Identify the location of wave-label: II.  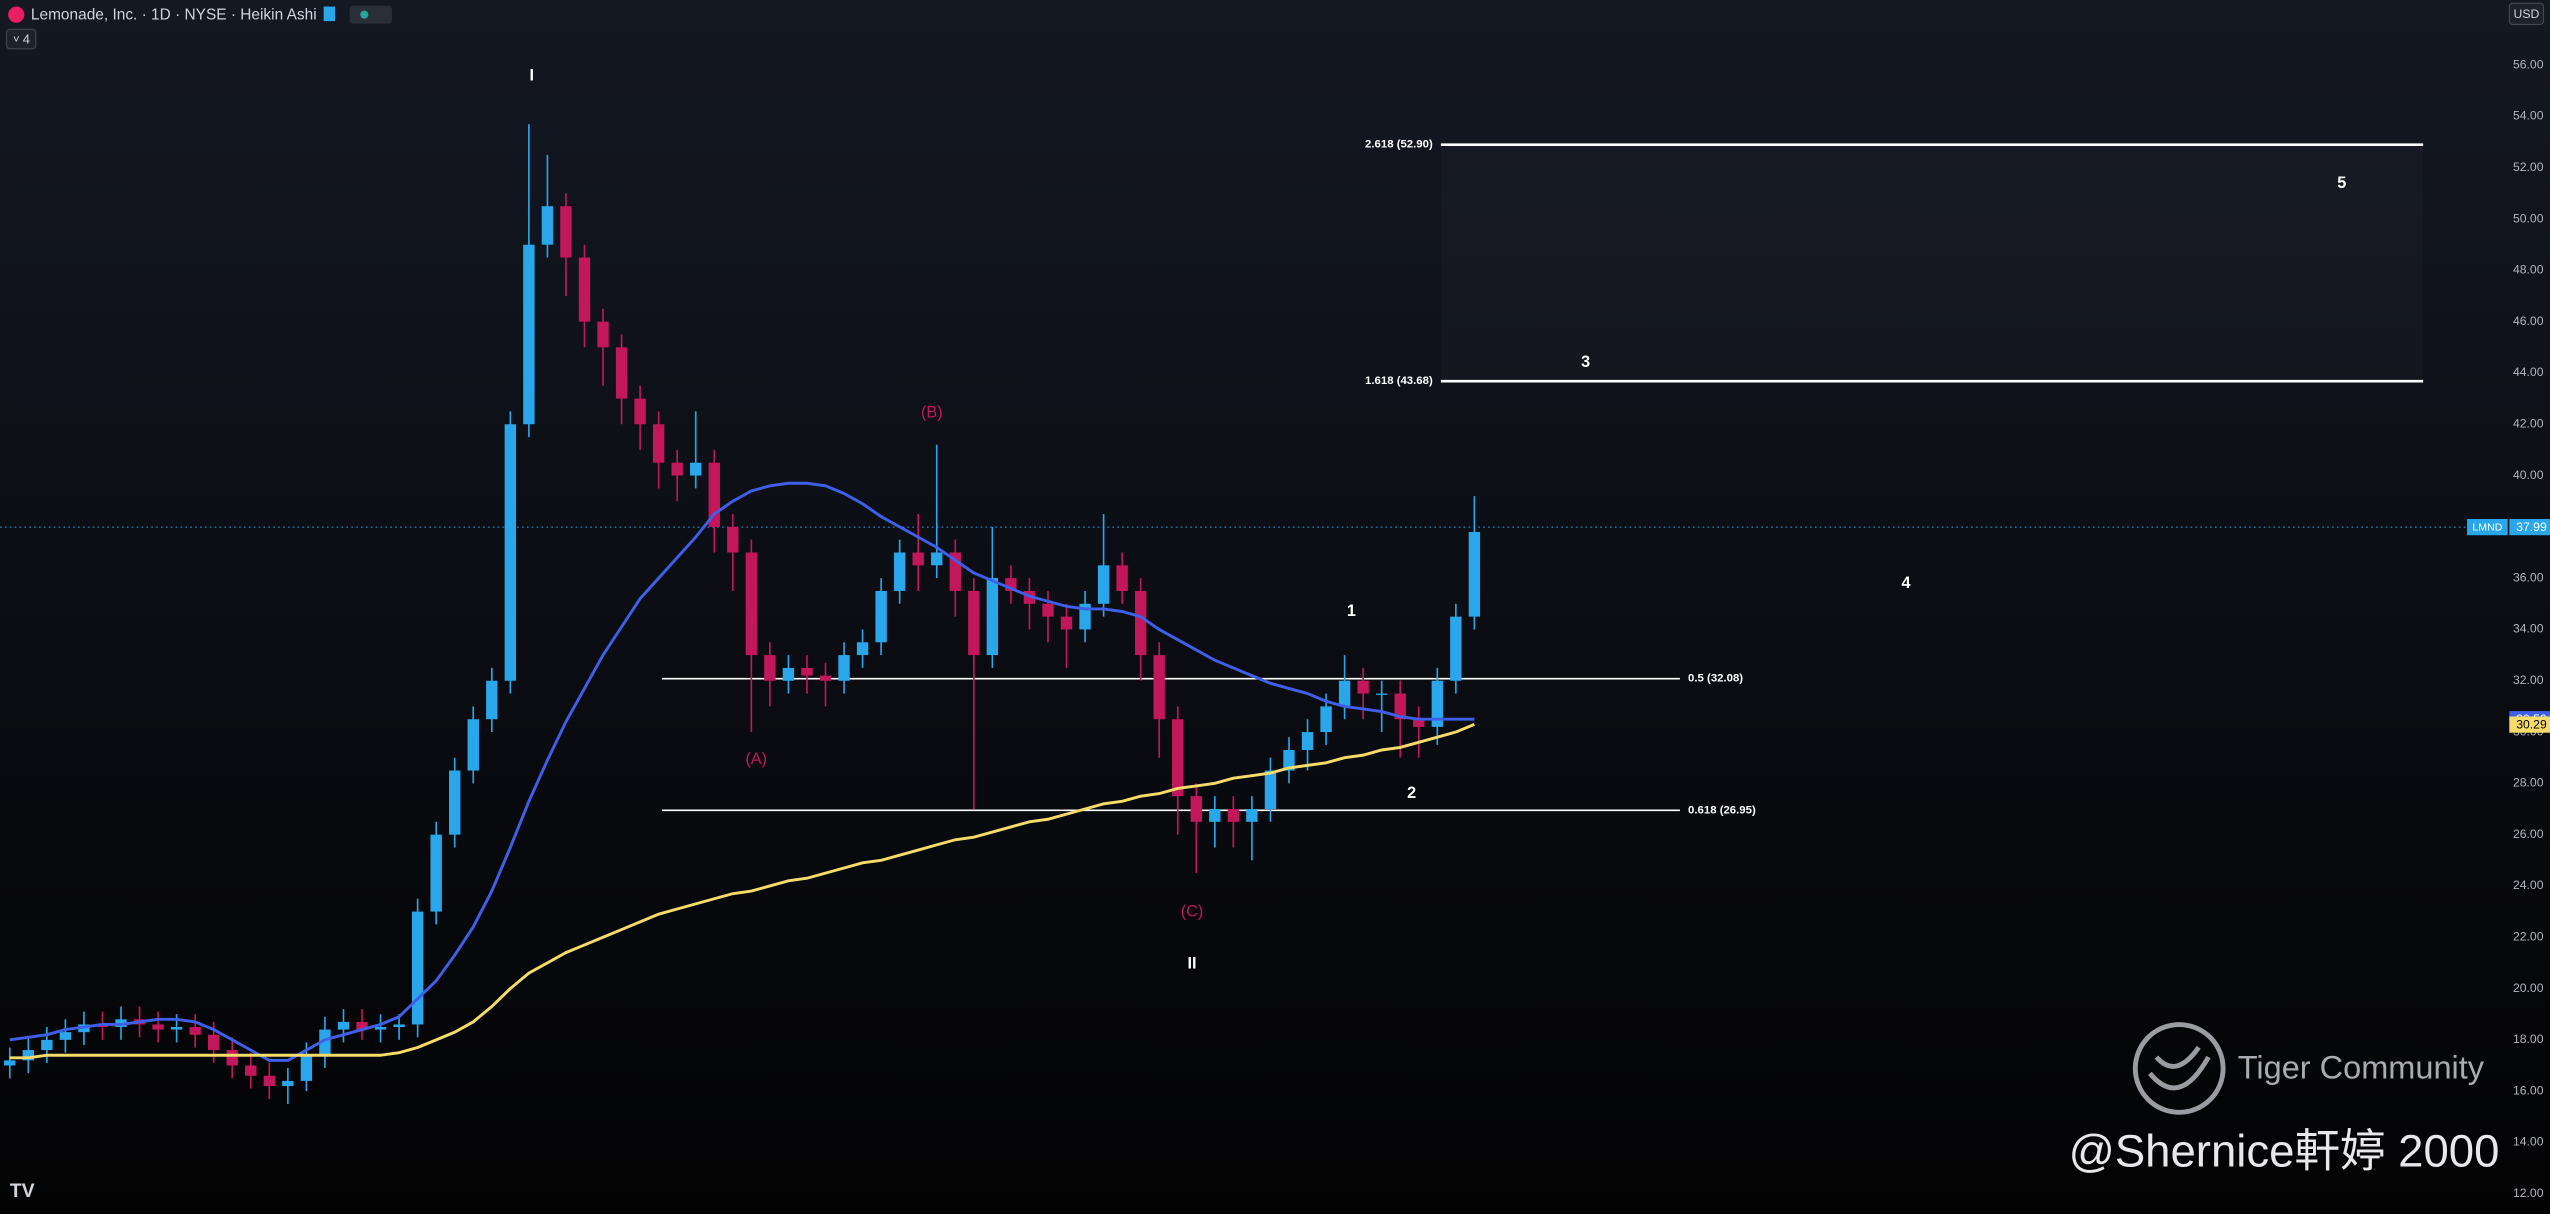
(1192, 964).